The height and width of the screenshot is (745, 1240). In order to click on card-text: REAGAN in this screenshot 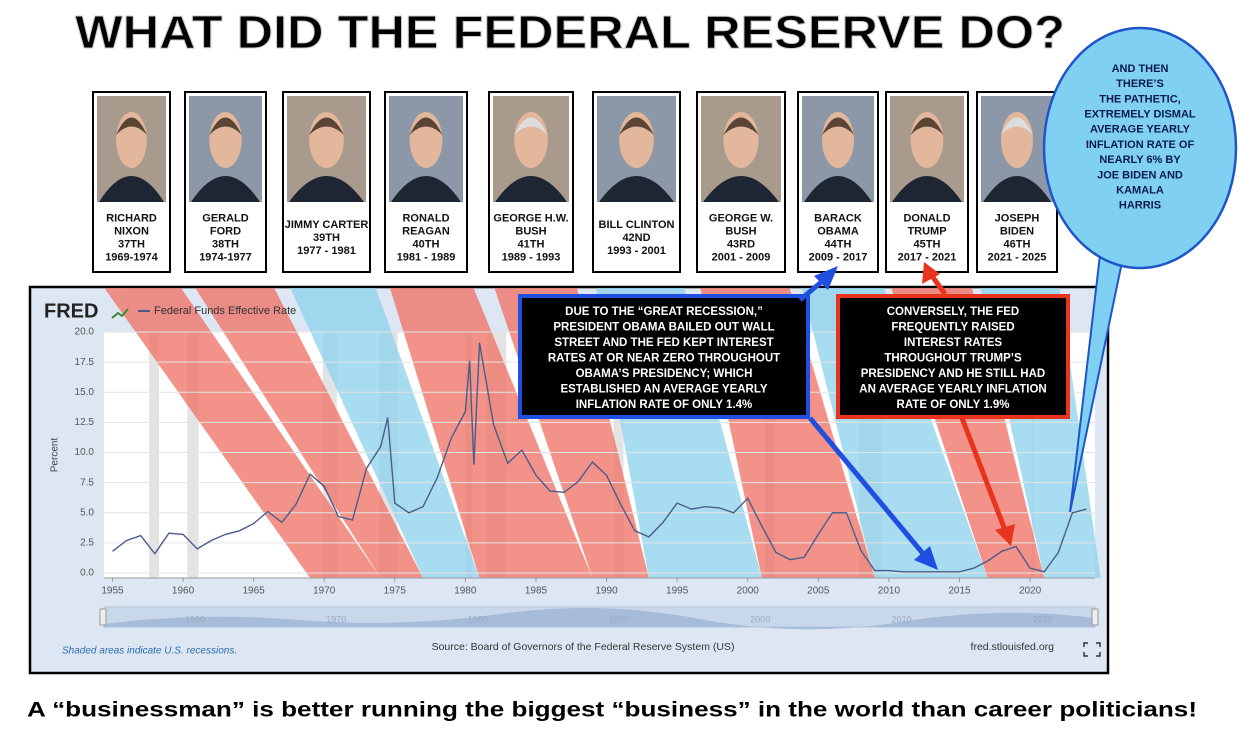, I will do `click(426, 231)`.